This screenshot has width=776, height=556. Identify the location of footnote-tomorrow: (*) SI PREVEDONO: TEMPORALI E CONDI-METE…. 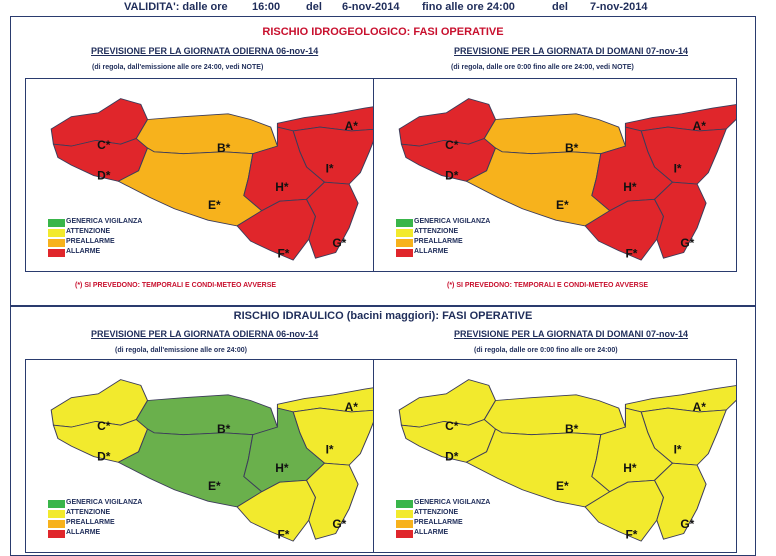
(548, 285).